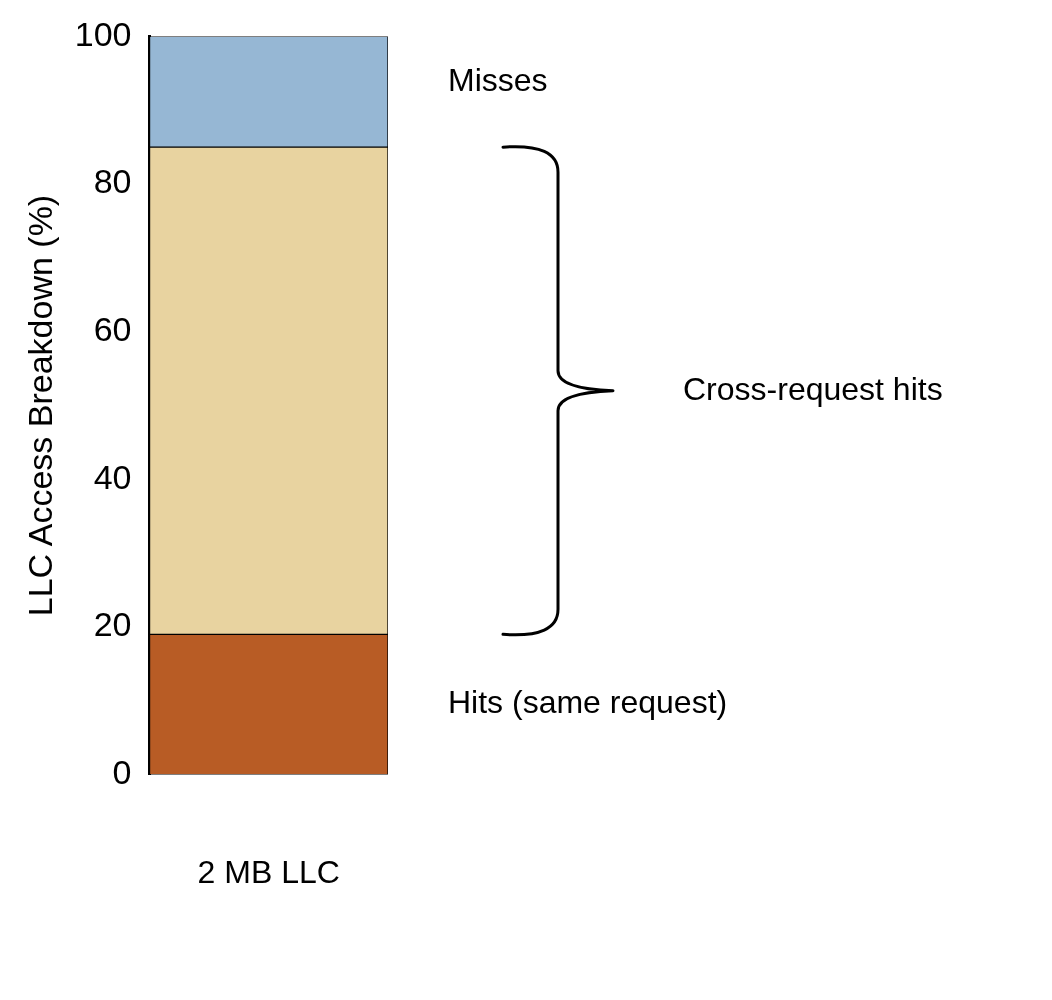  I want to click on y-tick-label: 60, so click(112, 329).